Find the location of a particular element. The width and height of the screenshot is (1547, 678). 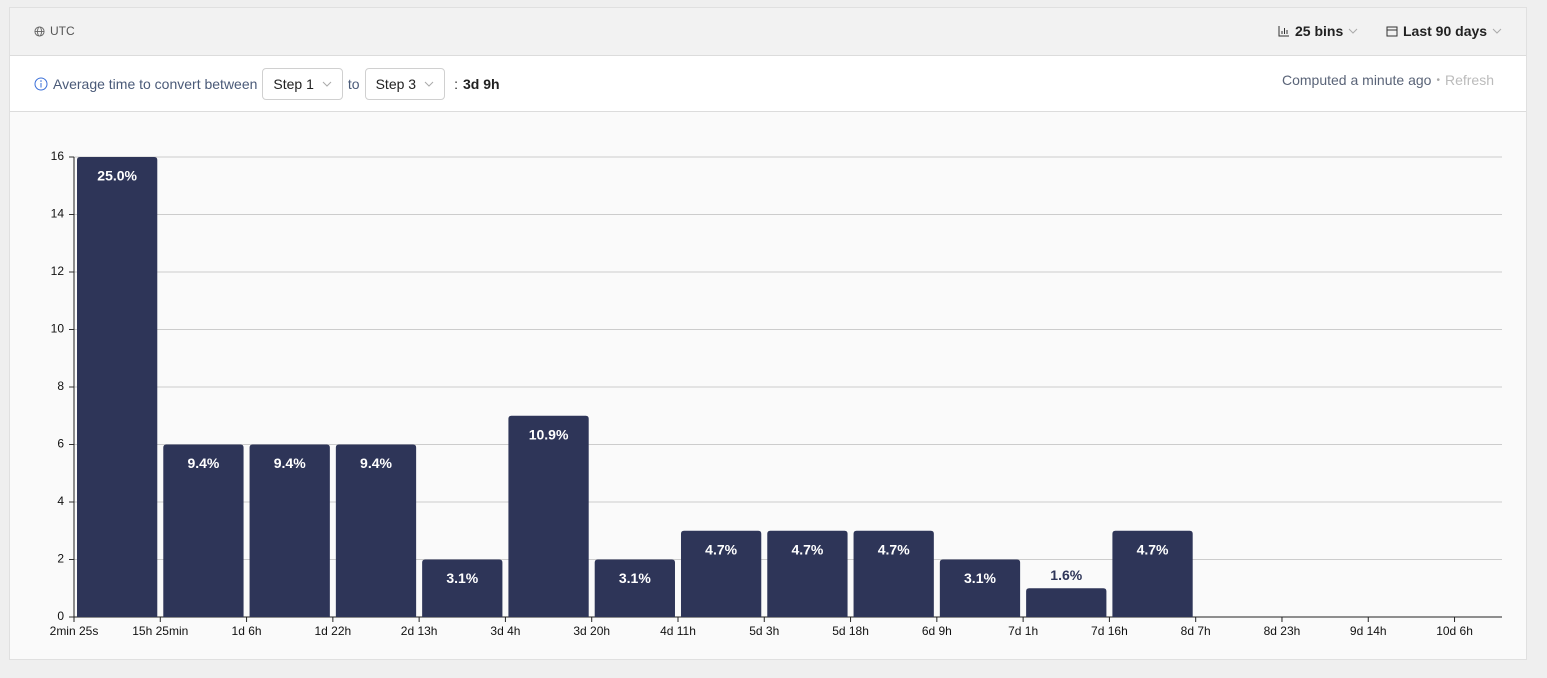

status: Computed a minute ago • Refresh is located at coordinates (1388, 80).